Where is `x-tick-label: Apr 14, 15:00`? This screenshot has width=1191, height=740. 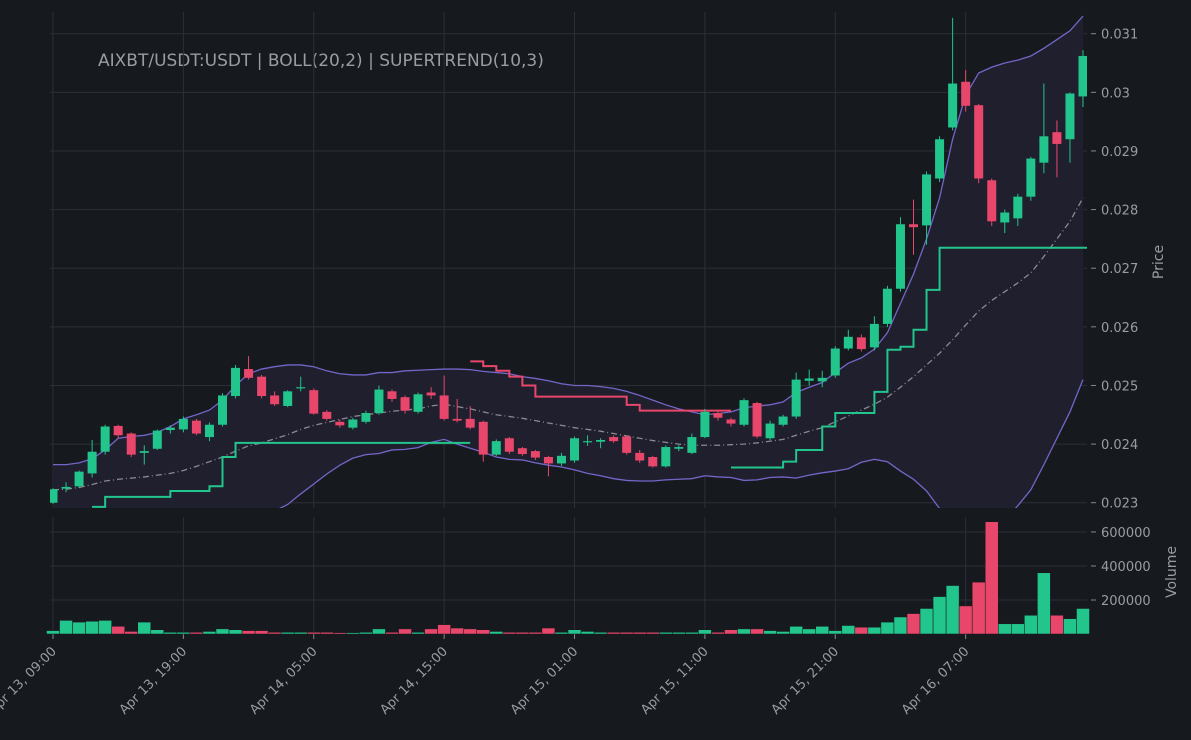
x-tick-label: Apr 14, 15:00 is located at coordinates (413, 680).